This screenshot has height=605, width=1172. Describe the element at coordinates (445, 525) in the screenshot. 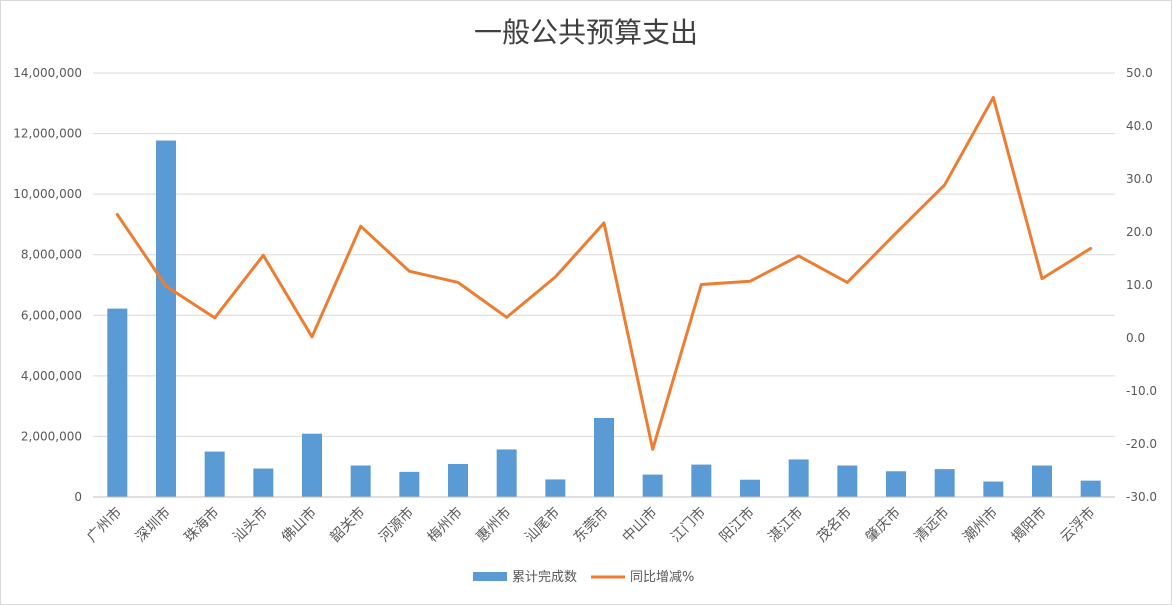

I see `category-label: 梅州市` at that location.